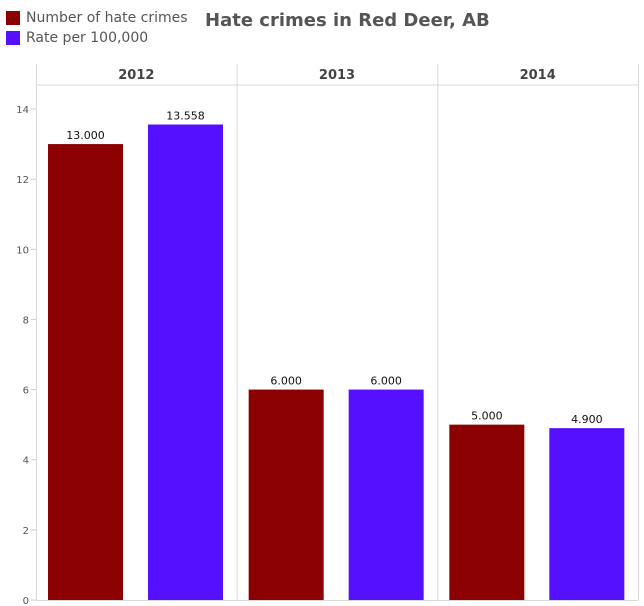  What do you see at coordinates (85, 135) in the screenshot?
I see `data-label: 13.000` at bounding box center [85, 135].